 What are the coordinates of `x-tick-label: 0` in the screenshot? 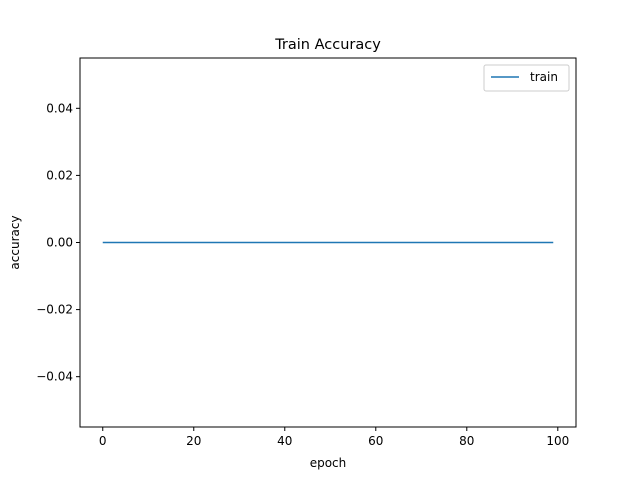 It's located at (103, 441).